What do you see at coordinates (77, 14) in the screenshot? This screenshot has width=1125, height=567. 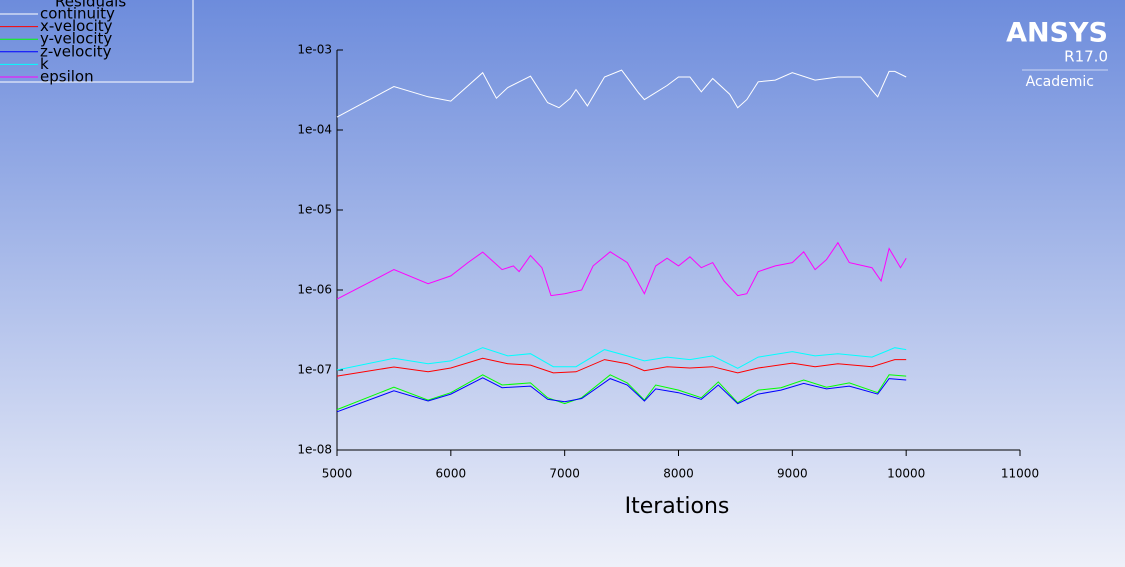 I see `legend-label: continuity` at bounding box center [77, 14].